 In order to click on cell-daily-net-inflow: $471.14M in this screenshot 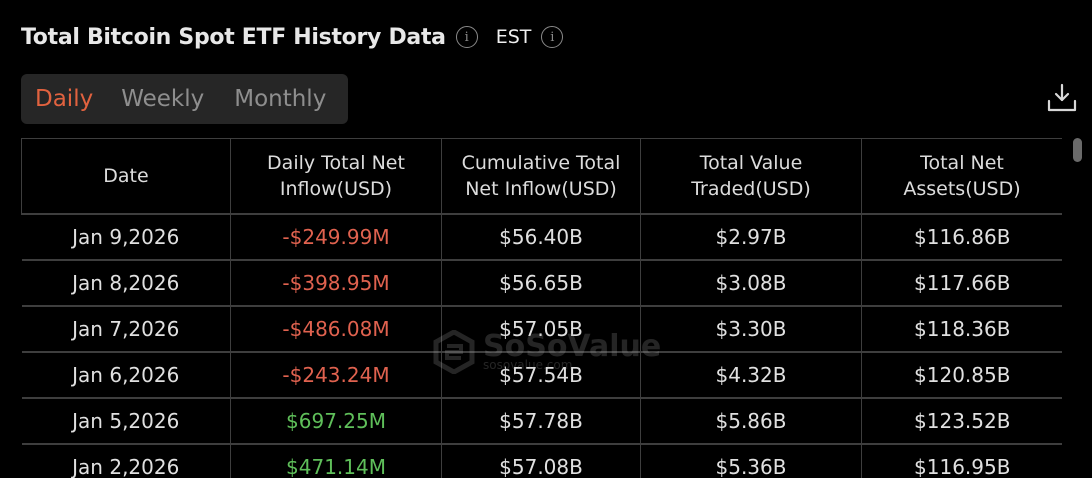, I will do `click(336, 460)`.